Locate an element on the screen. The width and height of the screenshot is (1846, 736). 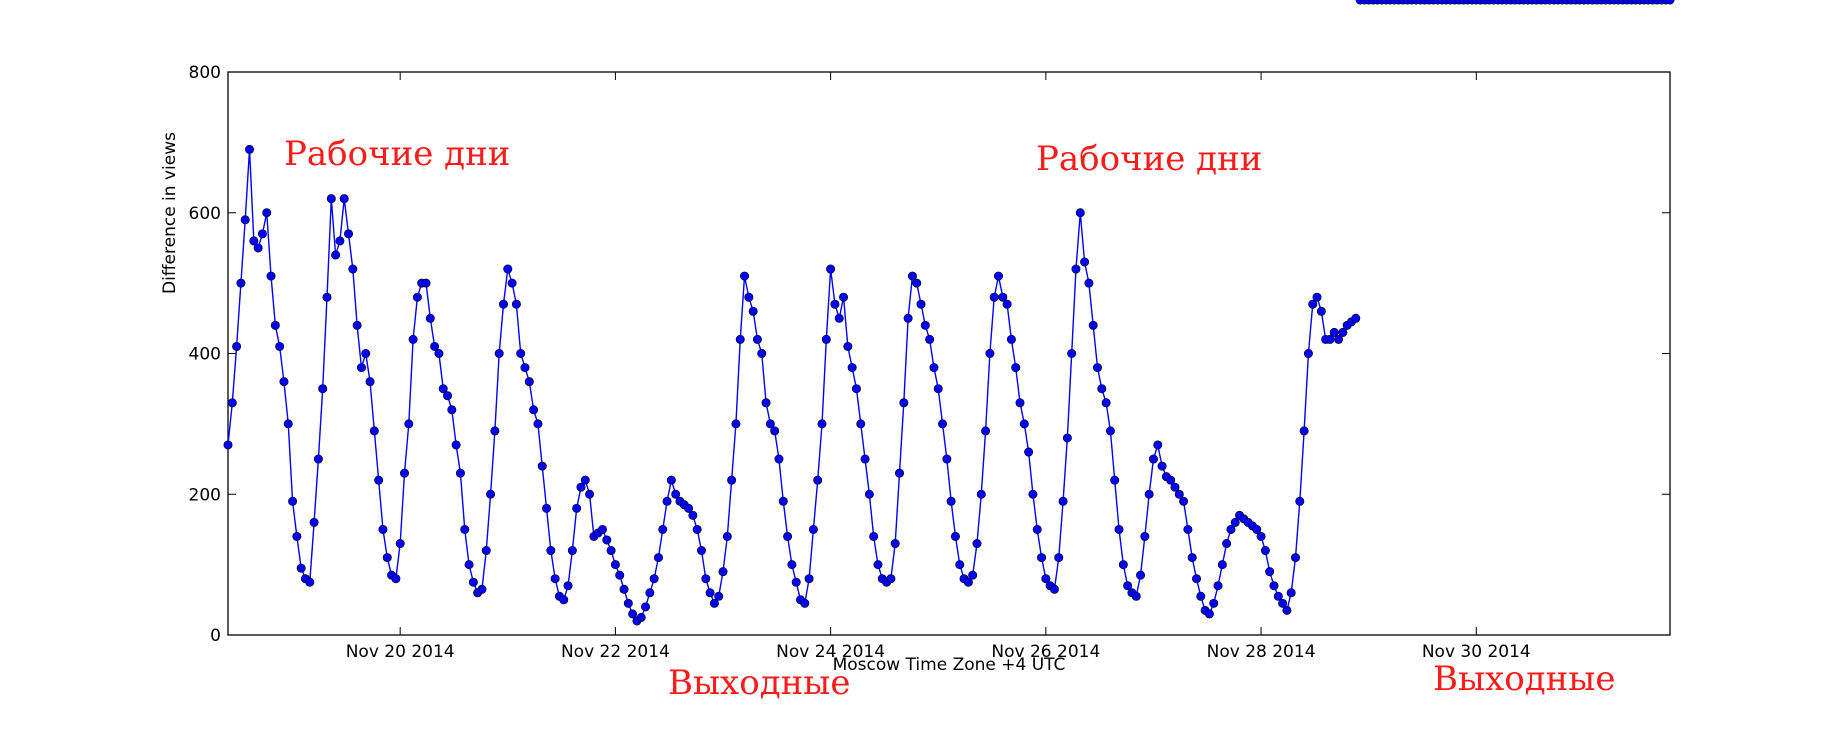
x-axis-label: Moscow Time Zone +4 UTC is located at coordinates (949, 665).